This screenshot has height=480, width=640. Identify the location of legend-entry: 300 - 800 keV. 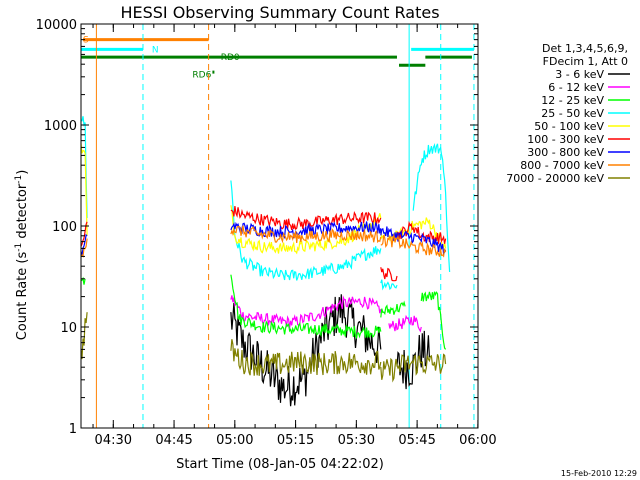
(565, 152).